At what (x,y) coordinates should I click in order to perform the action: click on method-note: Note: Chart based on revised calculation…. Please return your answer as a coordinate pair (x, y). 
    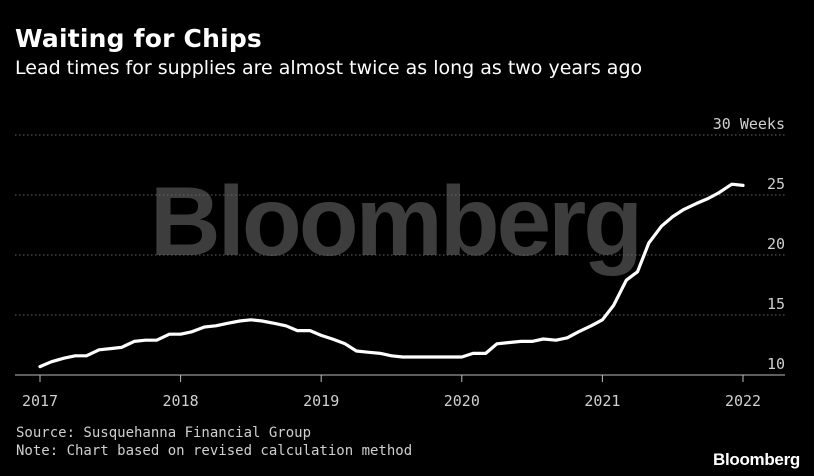
    Looking at the image, I should click on (214, 451).